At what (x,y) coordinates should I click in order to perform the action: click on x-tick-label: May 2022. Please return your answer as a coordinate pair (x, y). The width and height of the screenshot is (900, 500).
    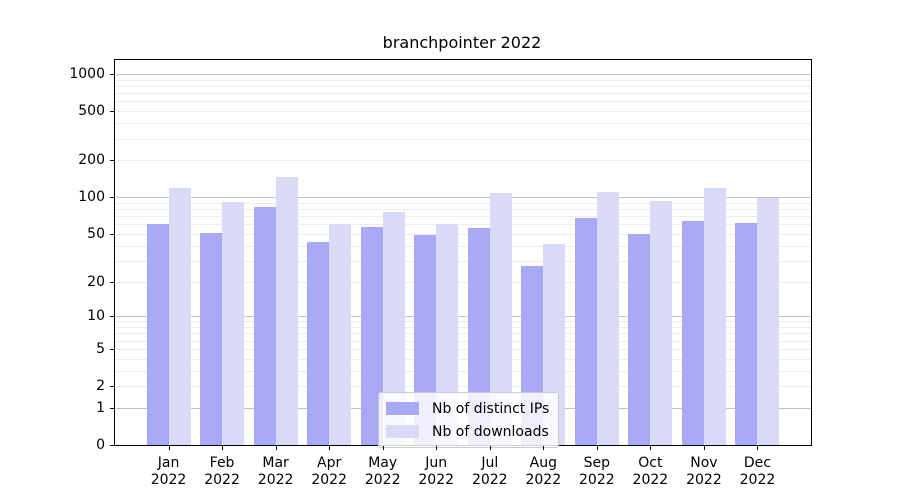
    Looking at the image, I should click on (383, 472).